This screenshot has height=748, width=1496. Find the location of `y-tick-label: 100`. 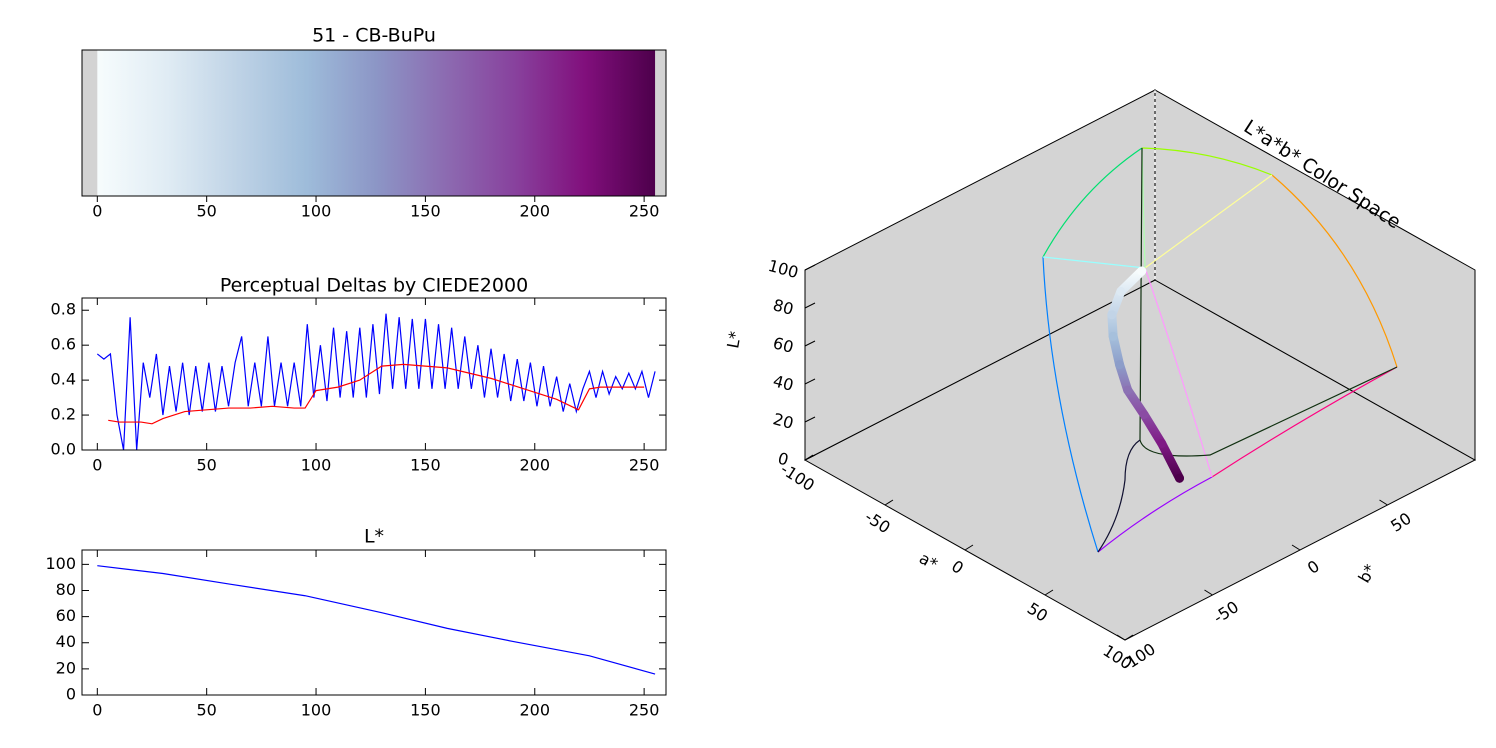

y-tick-label: 100 is located at coordinates (60, 563).